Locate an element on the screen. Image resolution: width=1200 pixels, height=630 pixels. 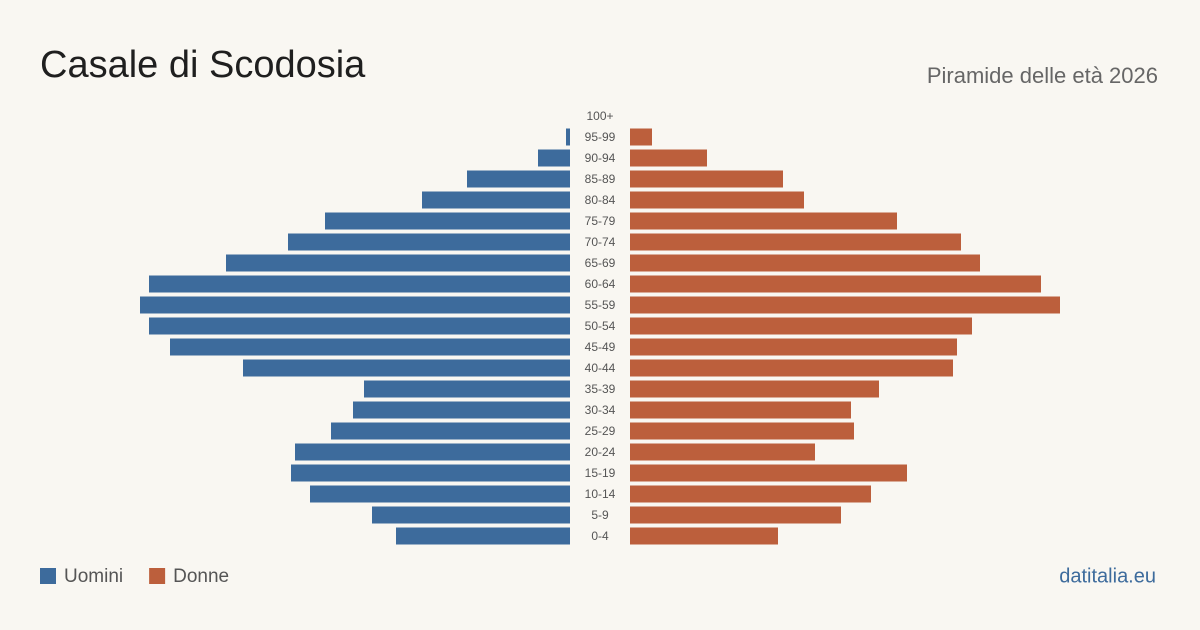
age-label: 50-54 is located at coordinates (600, 326).